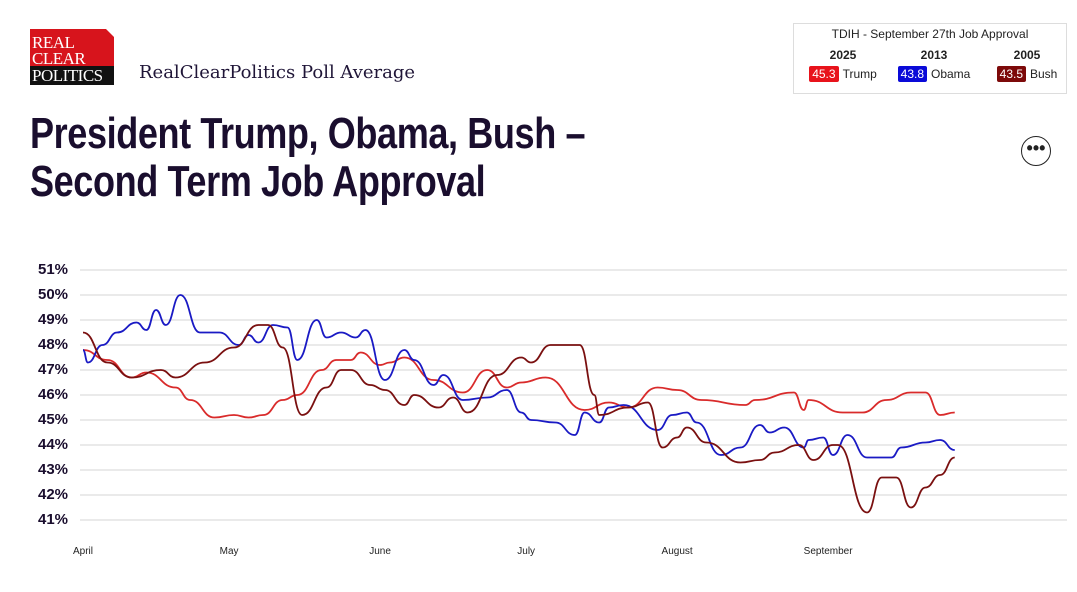  Describe the element at coordinates (1027, 65) in the screenshot. I see `tdih-entry-bush: 2005 43.5 Bush` at that location.